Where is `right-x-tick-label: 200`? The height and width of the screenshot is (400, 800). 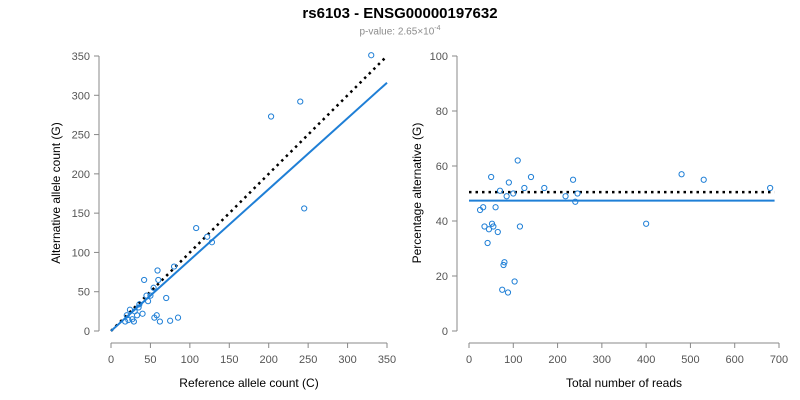 right-x-tick-label: 200 is located at coordinates (557, 360).